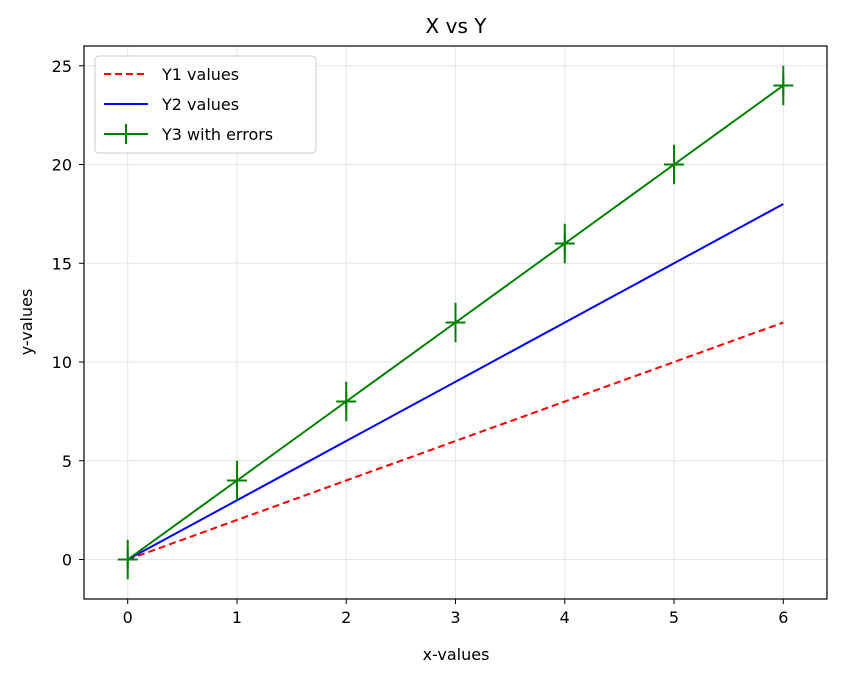 The image size is (843, 678). I want to click on y-tick-label: 5, so click(67, 461).